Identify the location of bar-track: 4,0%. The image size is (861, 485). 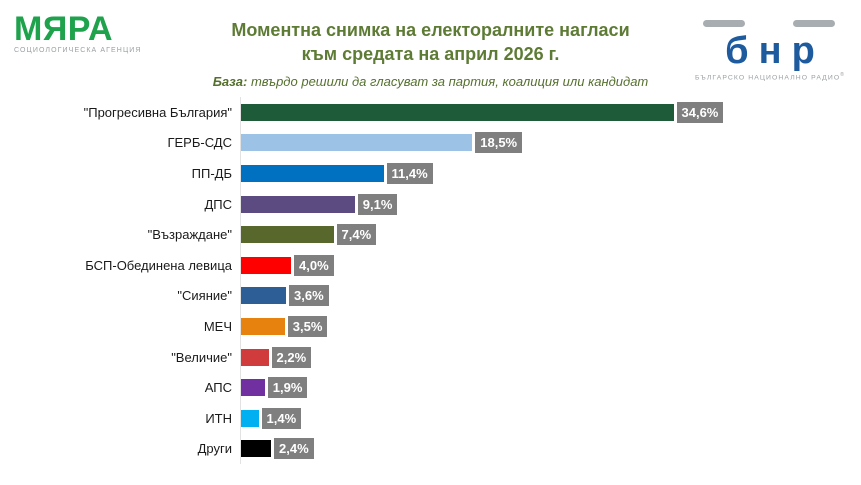
(550, 265).